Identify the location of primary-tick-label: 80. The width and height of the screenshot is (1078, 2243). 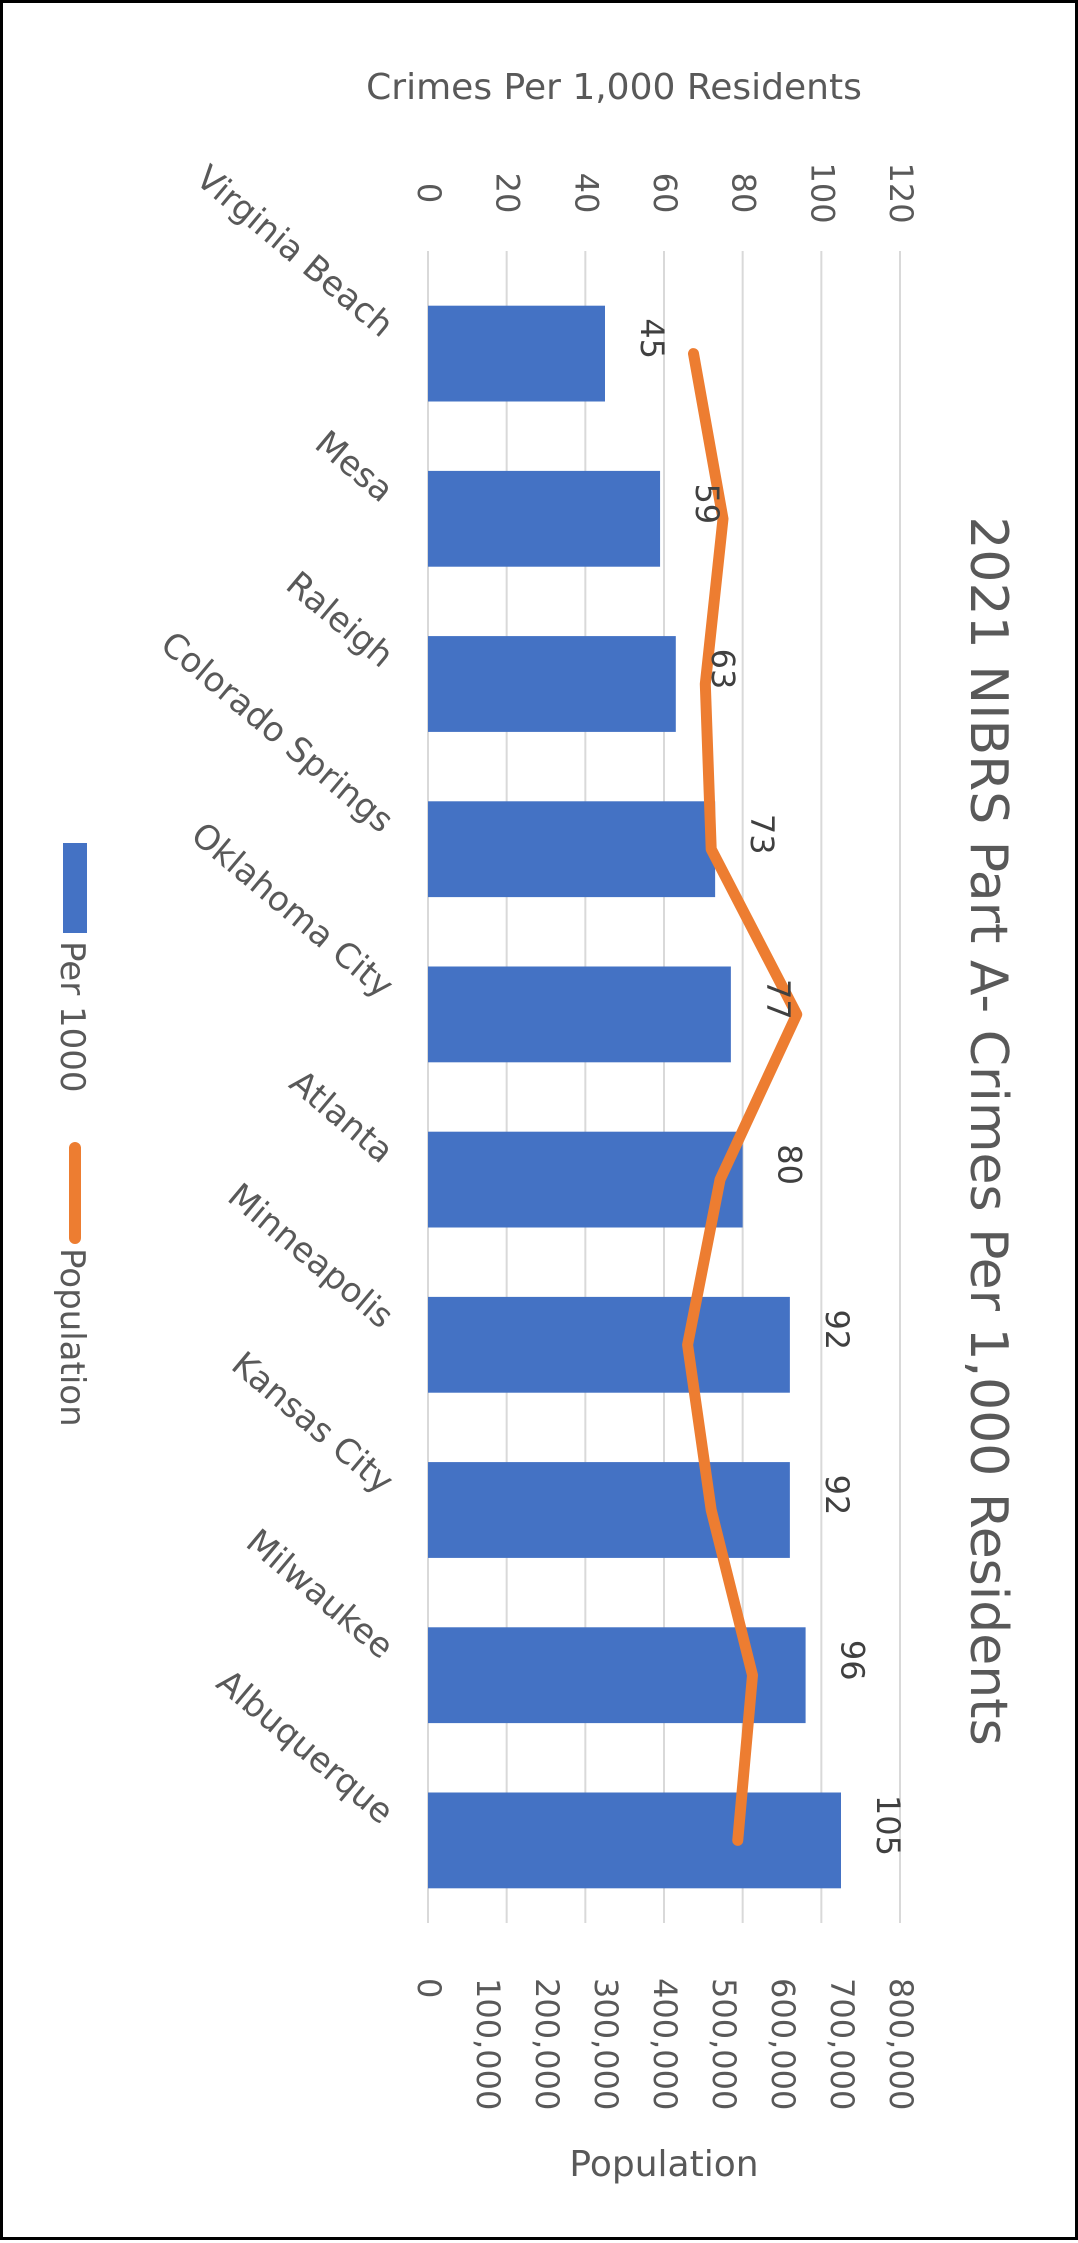
(744, 193).